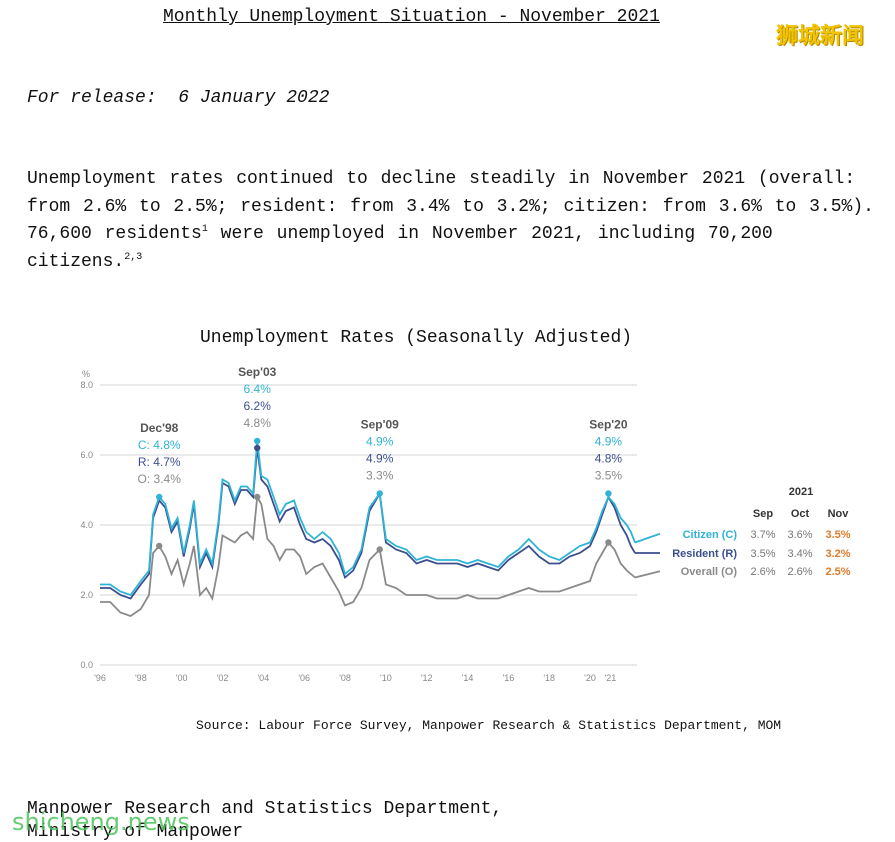 The image size is (895, 842). I want to click on peak-value: 3.5%, so click(609, 476).